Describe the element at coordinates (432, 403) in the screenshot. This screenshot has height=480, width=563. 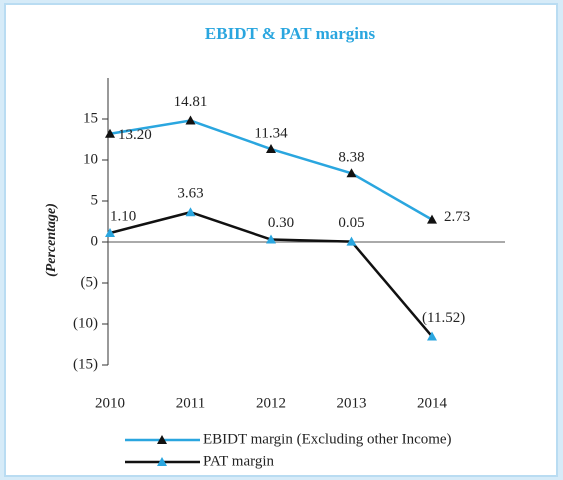
I see `x-tick-label: 2014` at that location.